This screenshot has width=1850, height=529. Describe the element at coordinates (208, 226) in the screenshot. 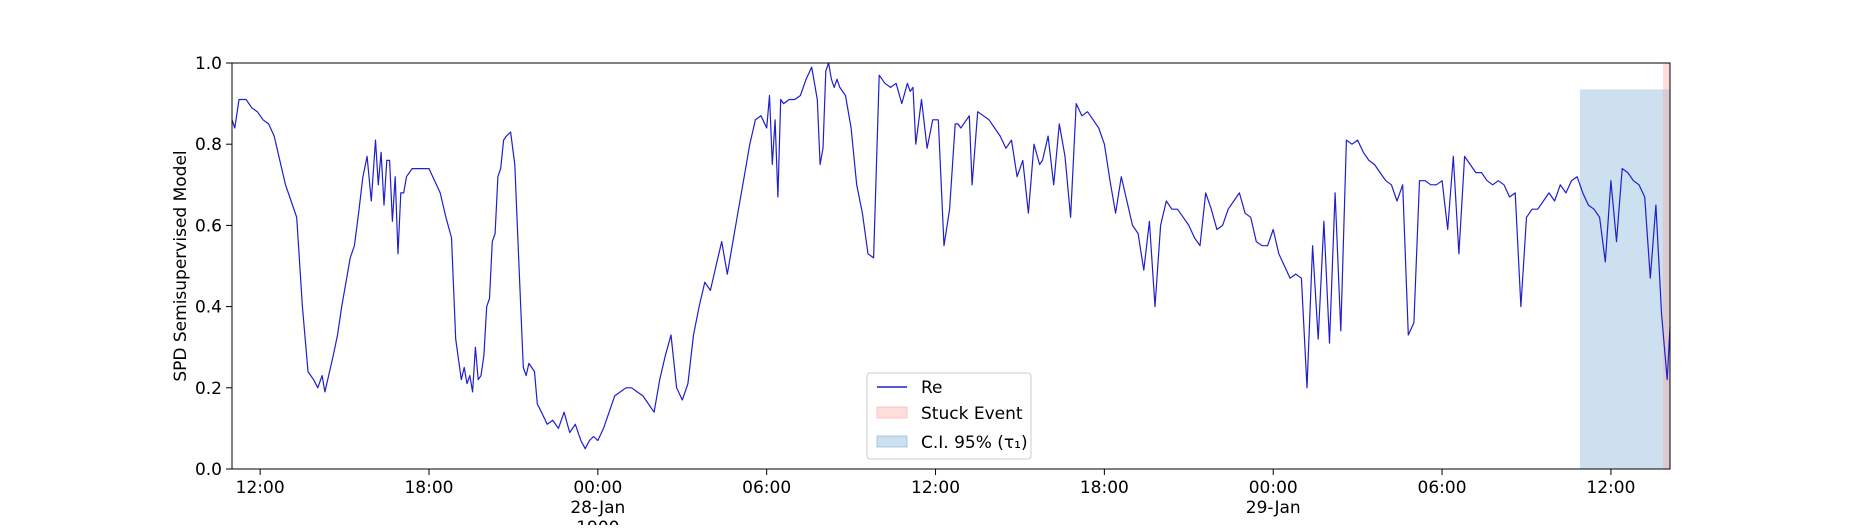

I see `y-tick-label: 0.6` at that location.